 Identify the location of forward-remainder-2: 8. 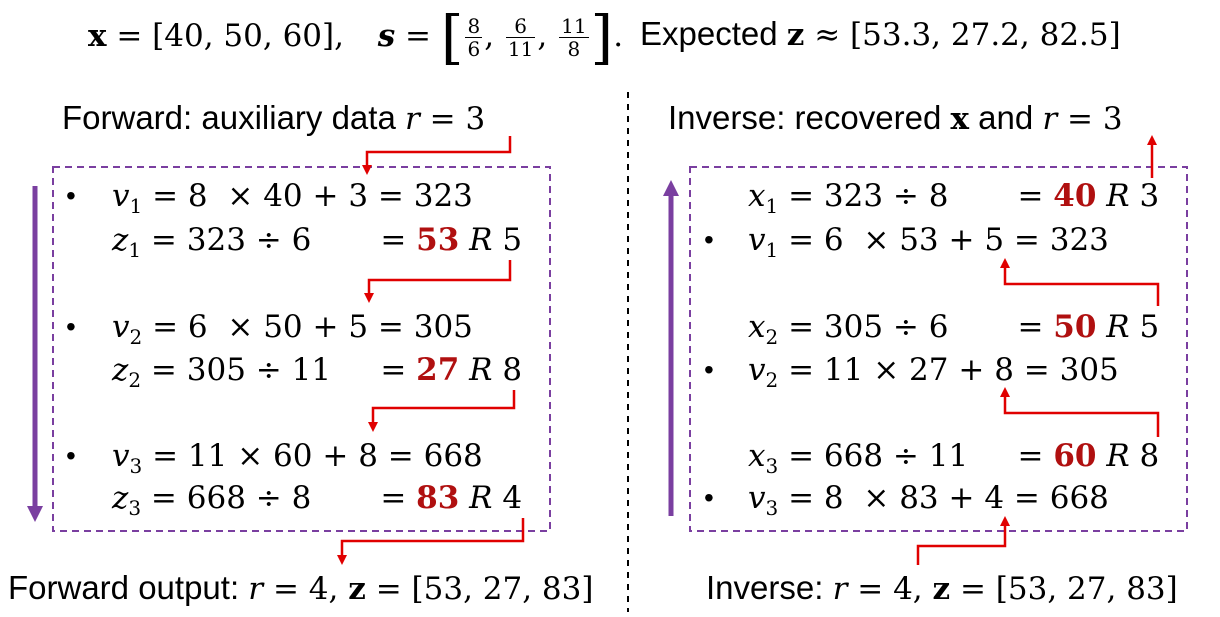
(512, 370).